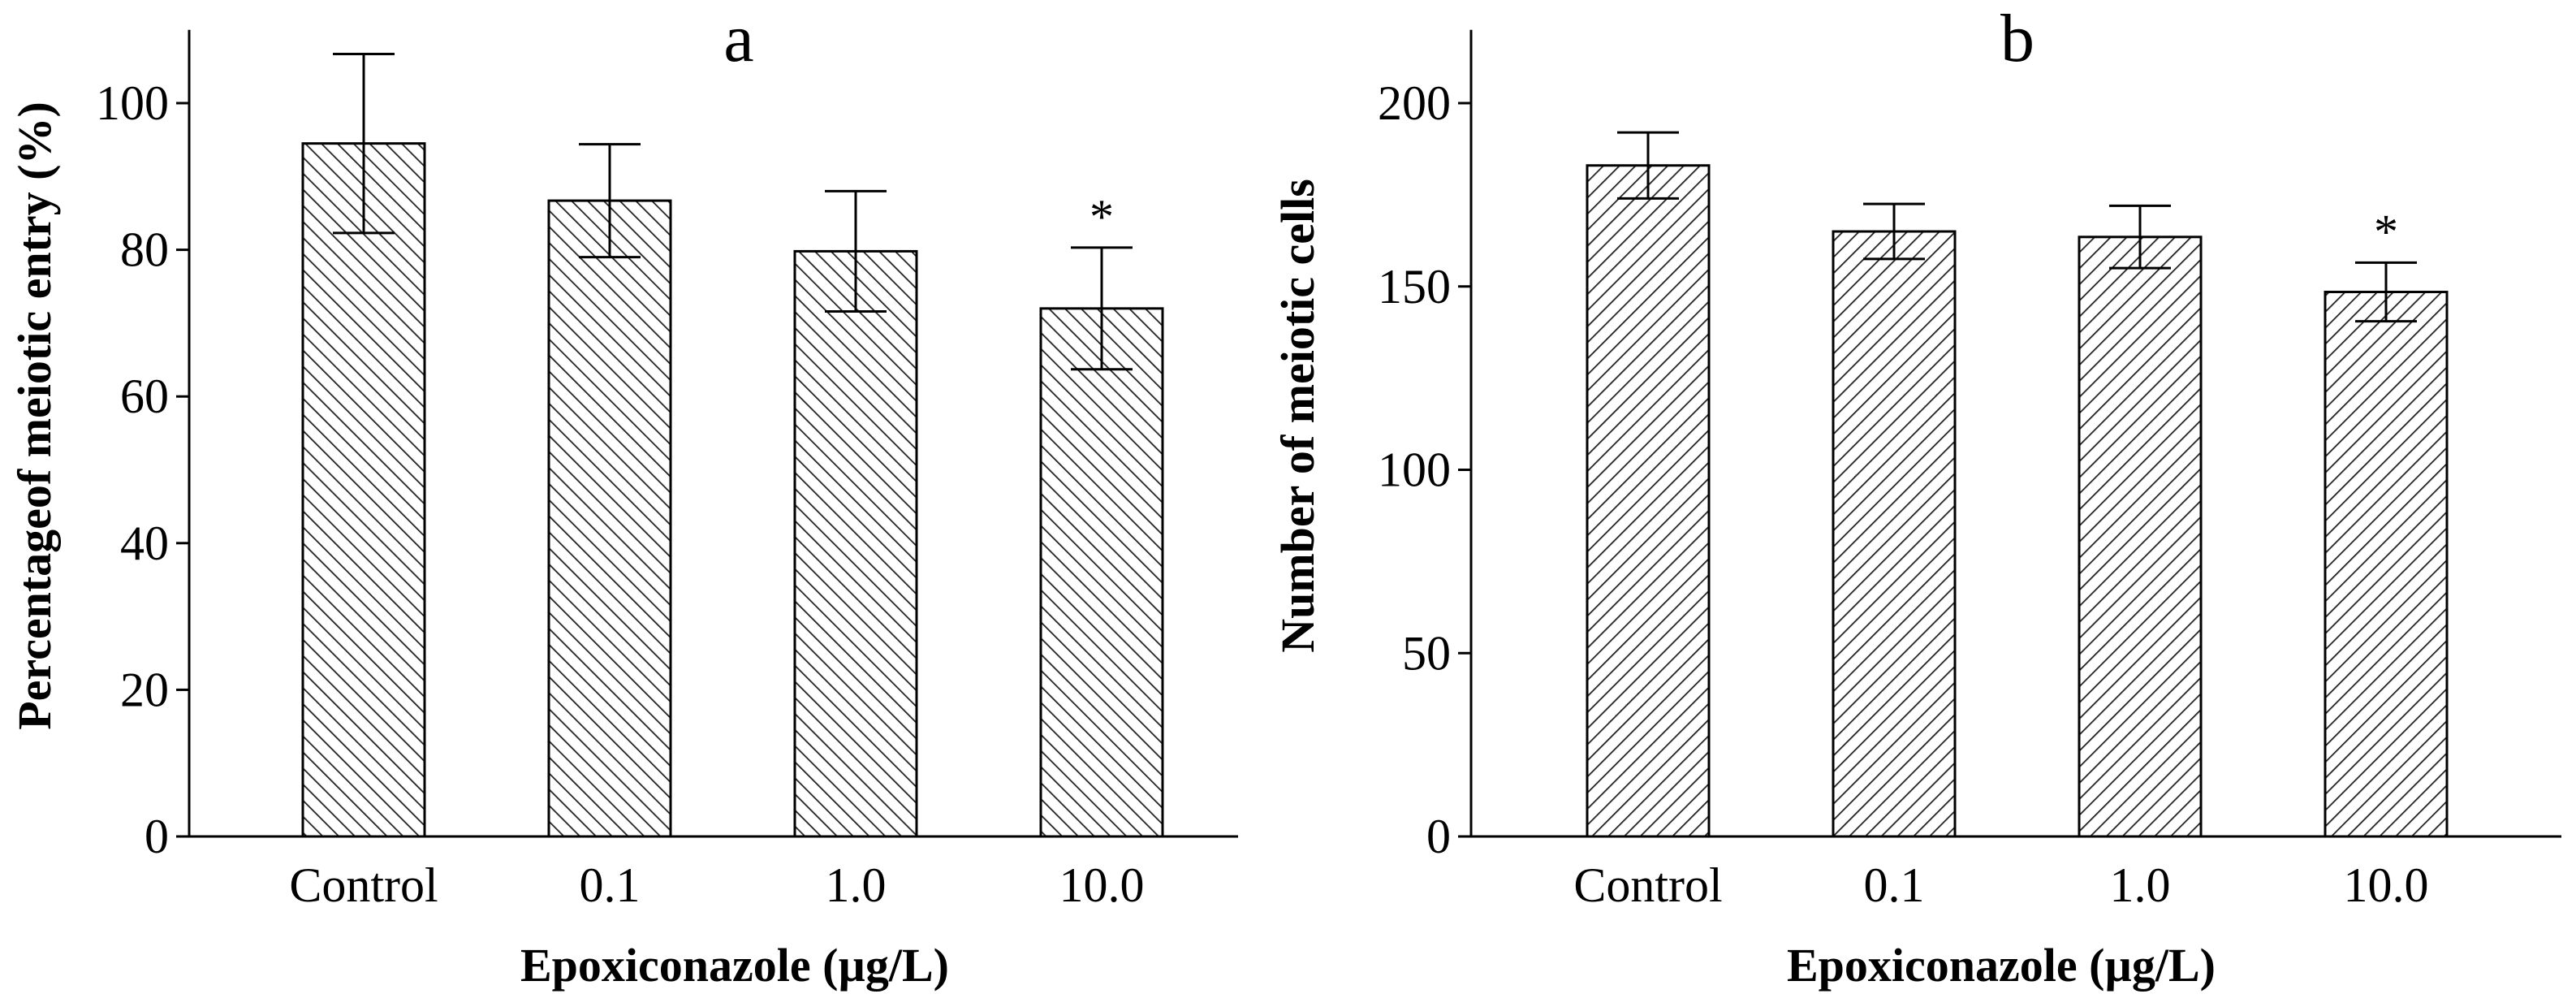  Describe the element at coordinates (132, 103) in the screenshot. I see `panel-a-y-tick-label: 100` at that location.